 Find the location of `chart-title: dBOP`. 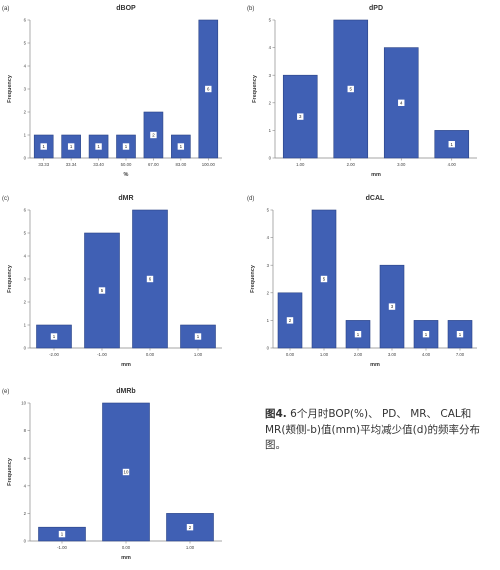

chart-title: dBOP is located at coordinates (126, 8).